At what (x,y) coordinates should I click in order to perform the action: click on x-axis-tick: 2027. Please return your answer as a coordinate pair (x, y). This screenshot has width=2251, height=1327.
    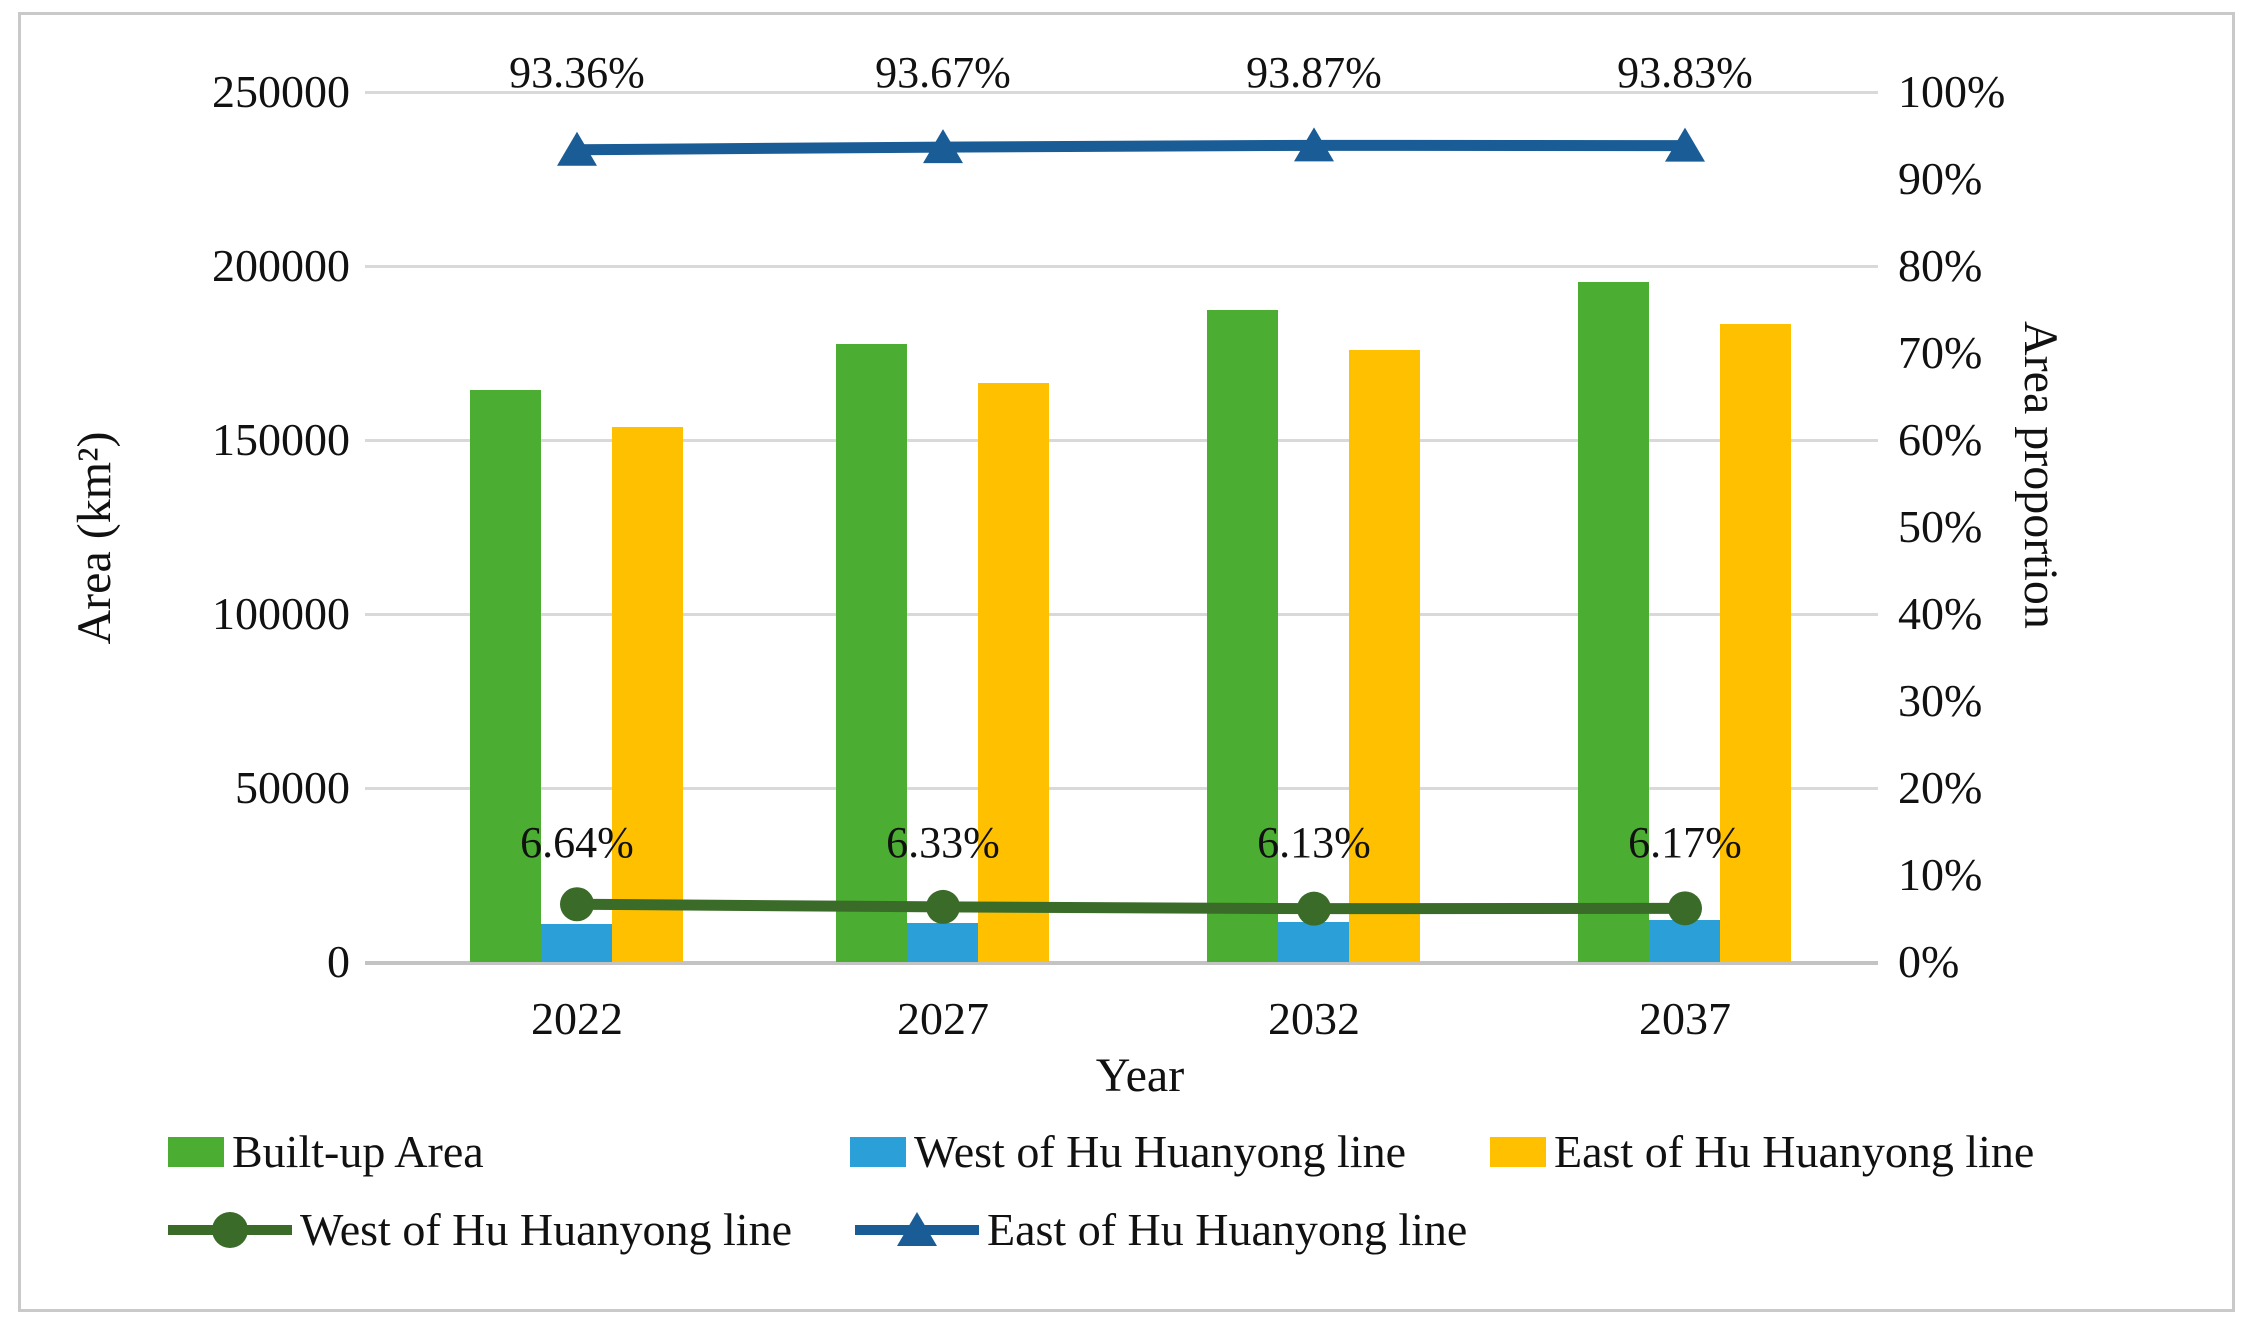
    Looking at the image, I should click on (943, 1018).